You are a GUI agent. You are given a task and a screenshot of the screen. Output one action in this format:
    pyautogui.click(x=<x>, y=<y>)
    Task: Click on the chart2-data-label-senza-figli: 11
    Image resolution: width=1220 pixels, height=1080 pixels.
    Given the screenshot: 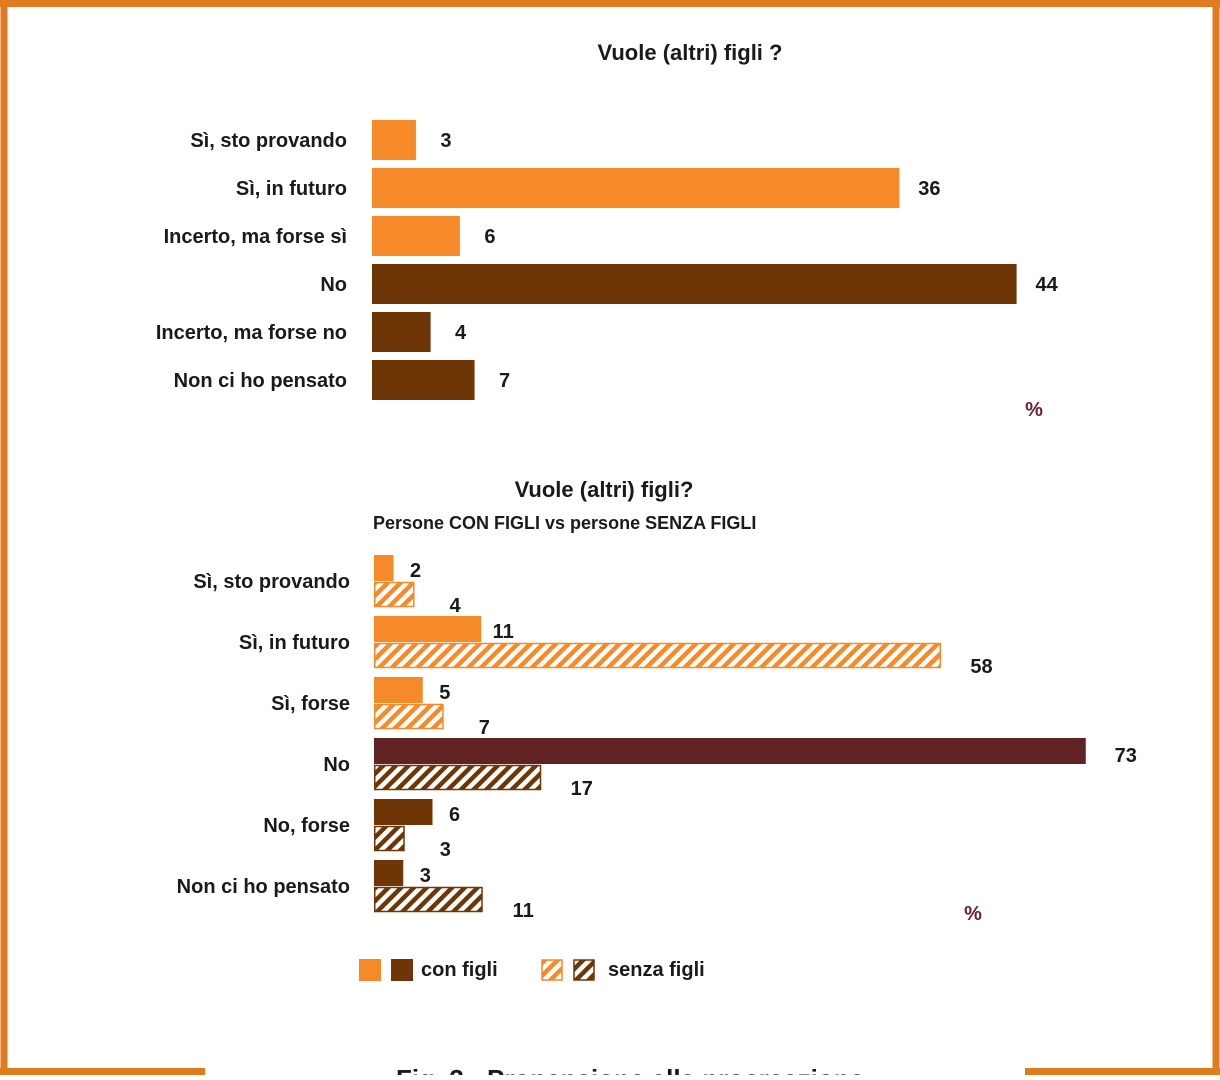 What is the action you would take?
    pyautogui.click(x=523, y=911)
    